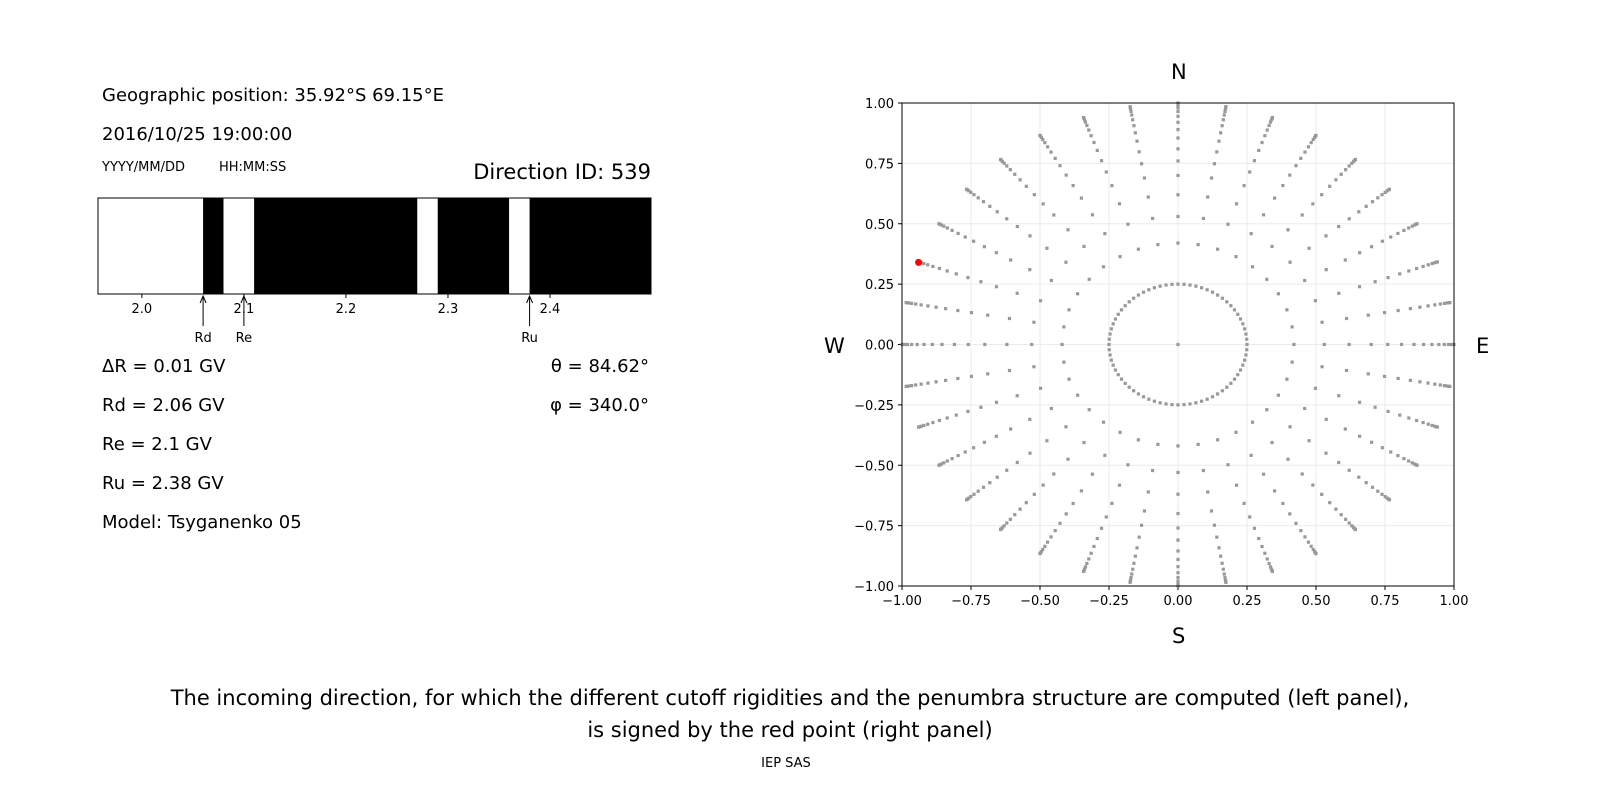  I want to click on model: Model: Tsyganenko 05, so click(202, 522).